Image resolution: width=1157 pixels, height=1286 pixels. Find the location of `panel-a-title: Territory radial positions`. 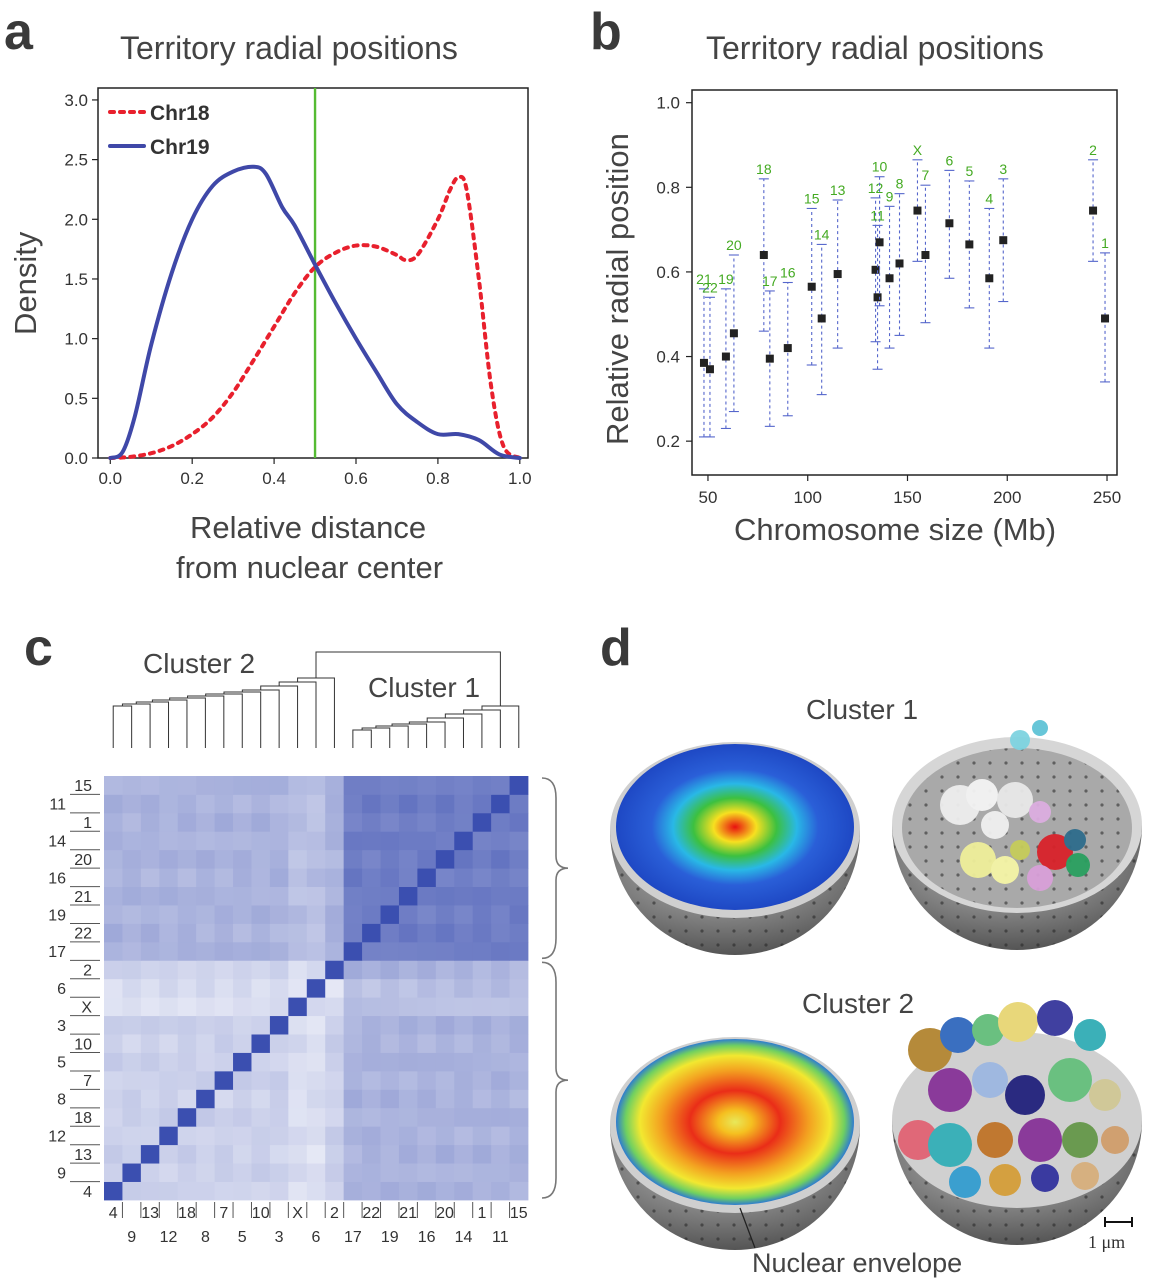

panel-a-title: Territory radial positions is located at coordinates (289, 48).